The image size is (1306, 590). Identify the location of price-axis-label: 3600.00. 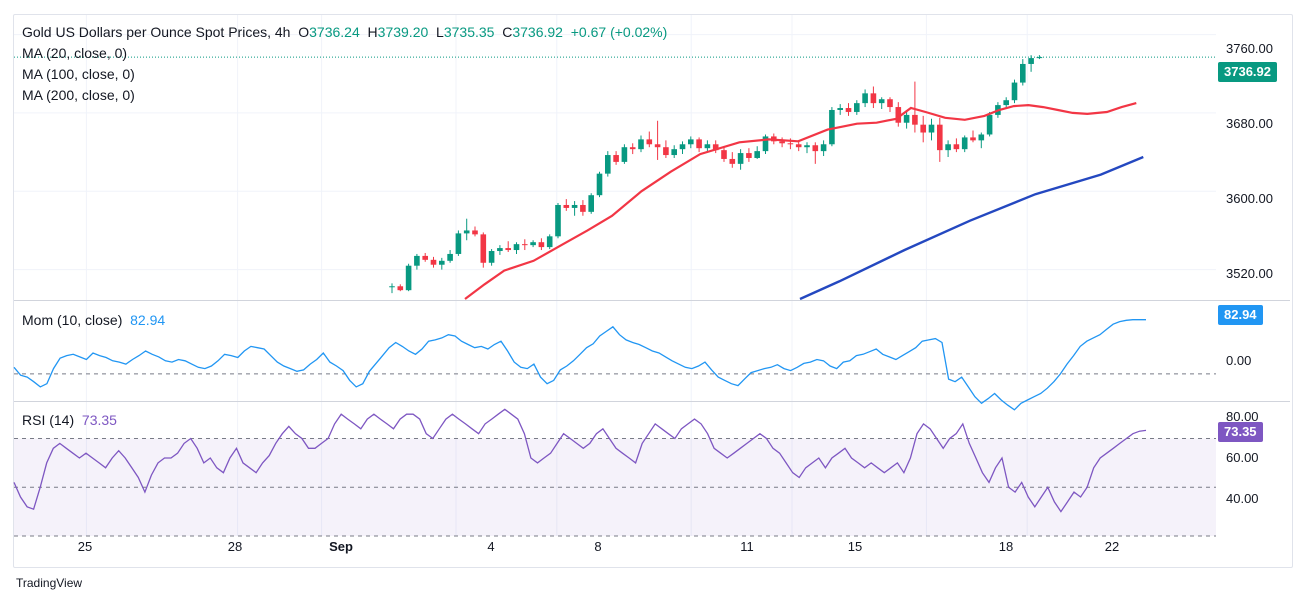
(1249, 198).